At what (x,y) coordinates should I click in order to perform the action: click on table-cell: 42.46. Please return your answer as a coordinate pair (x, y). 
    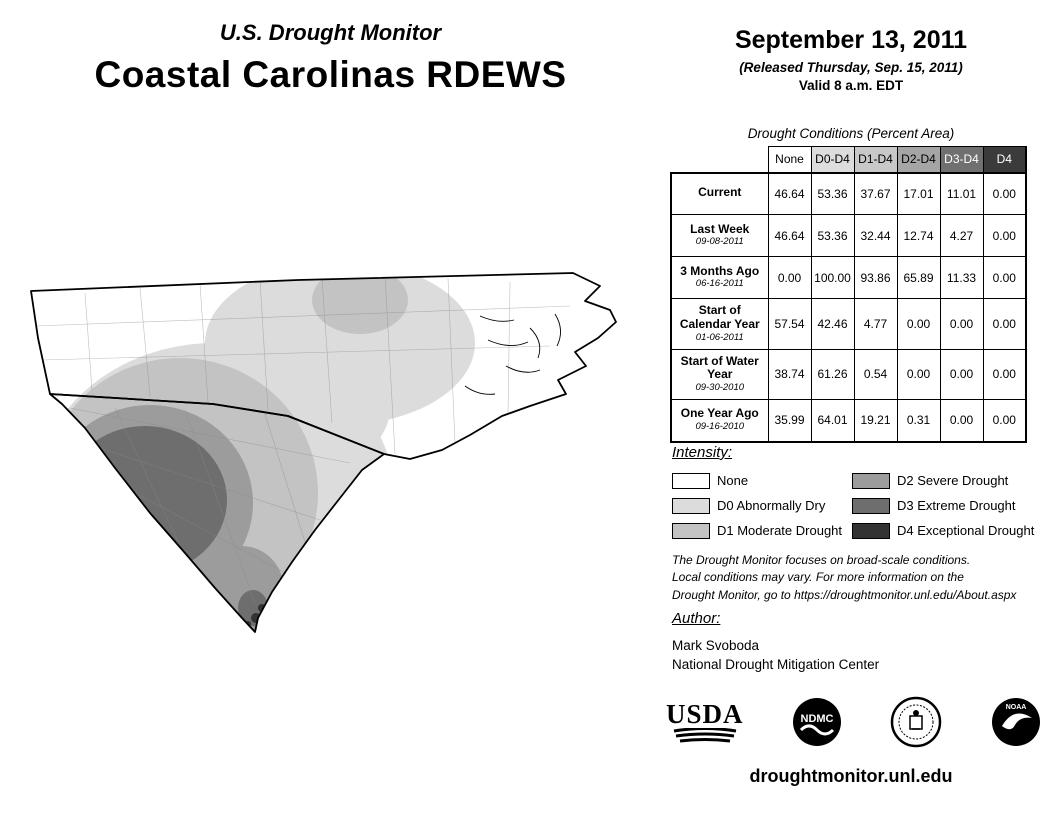
    Looking at the image, I should click on (832, 324).